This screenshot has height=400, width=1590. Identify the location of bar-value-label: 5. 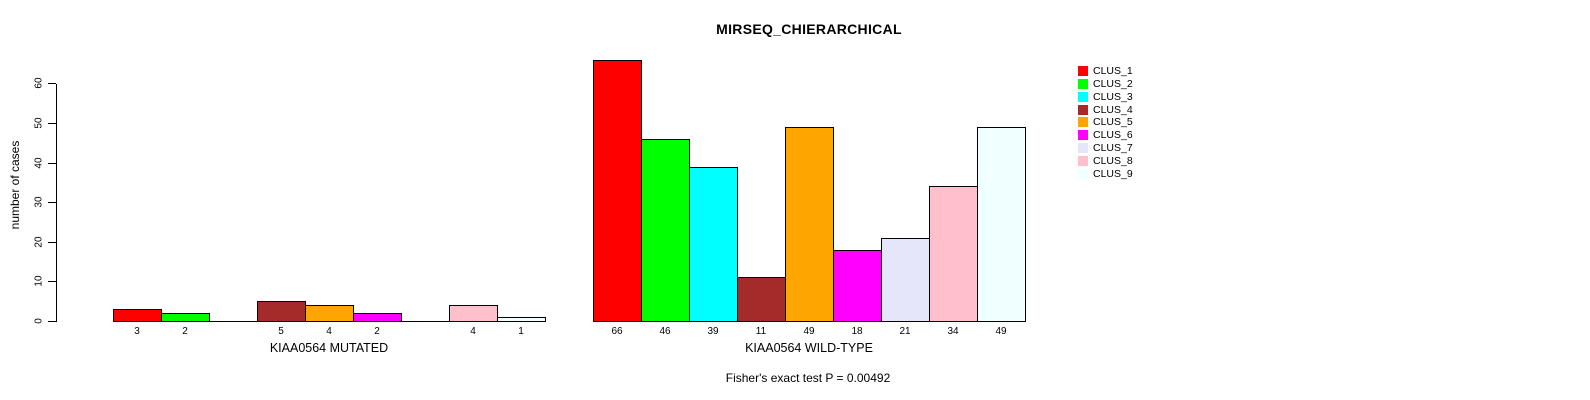
(281, 331).